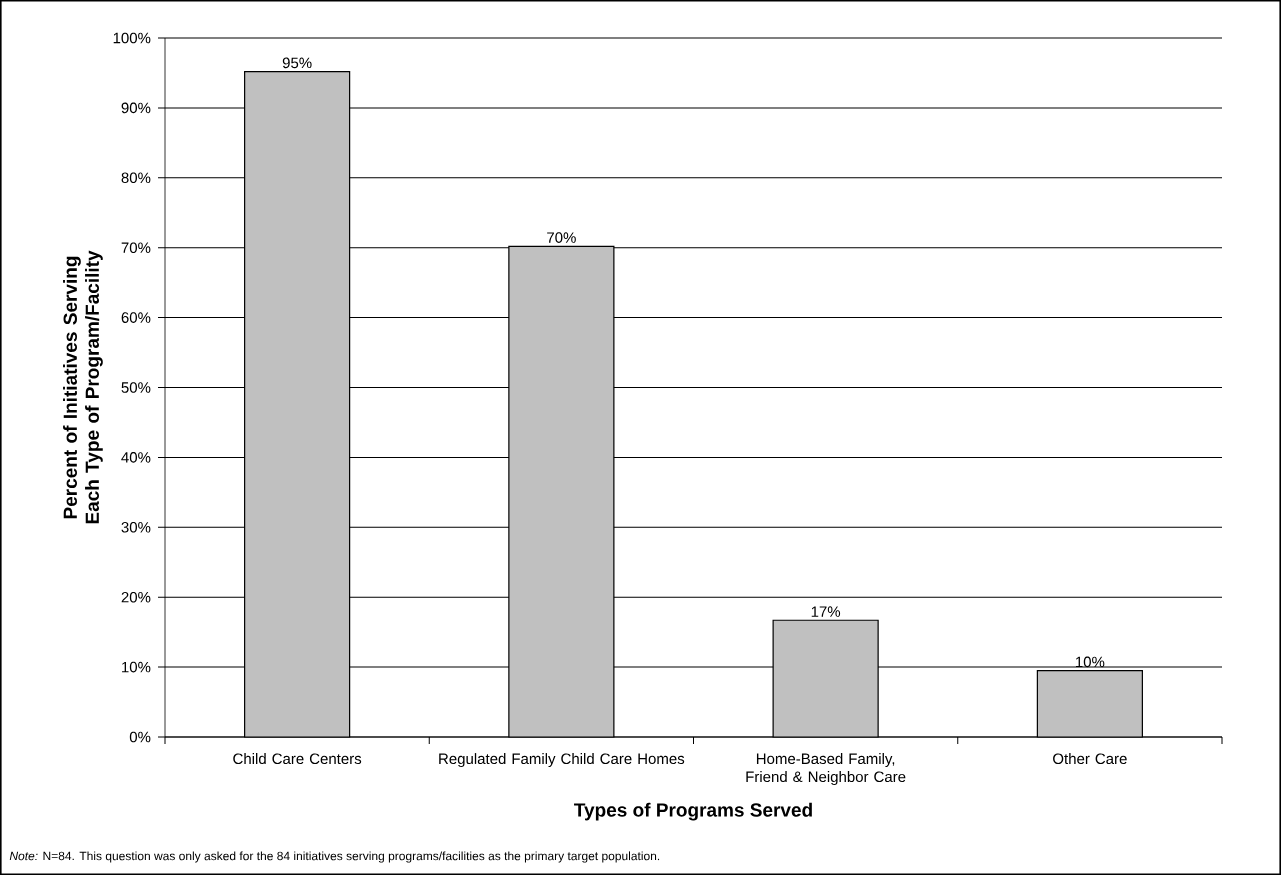  What do you see at coordinates (826, 611) in the screenshot?
I see `data-label: 17%` at bounding box center [826, 611].